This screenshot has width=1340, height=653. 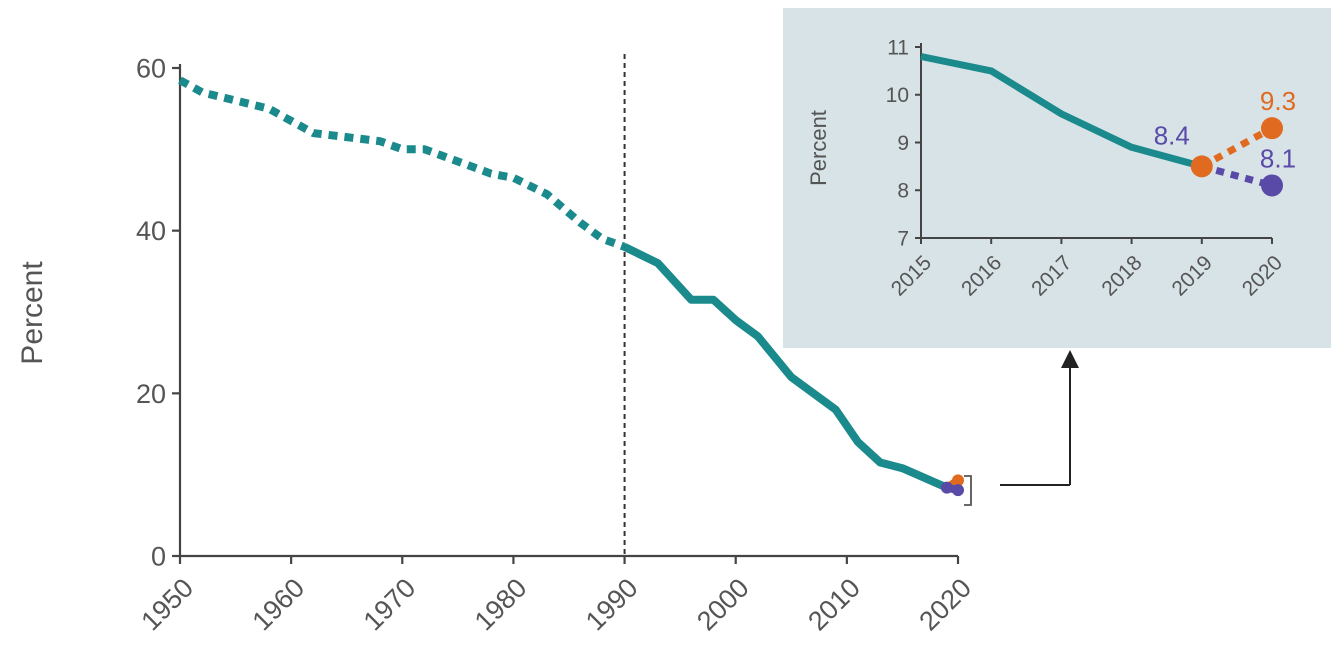 I want to click on data-label-purple: 8.4, so click(x=1172, y=135).